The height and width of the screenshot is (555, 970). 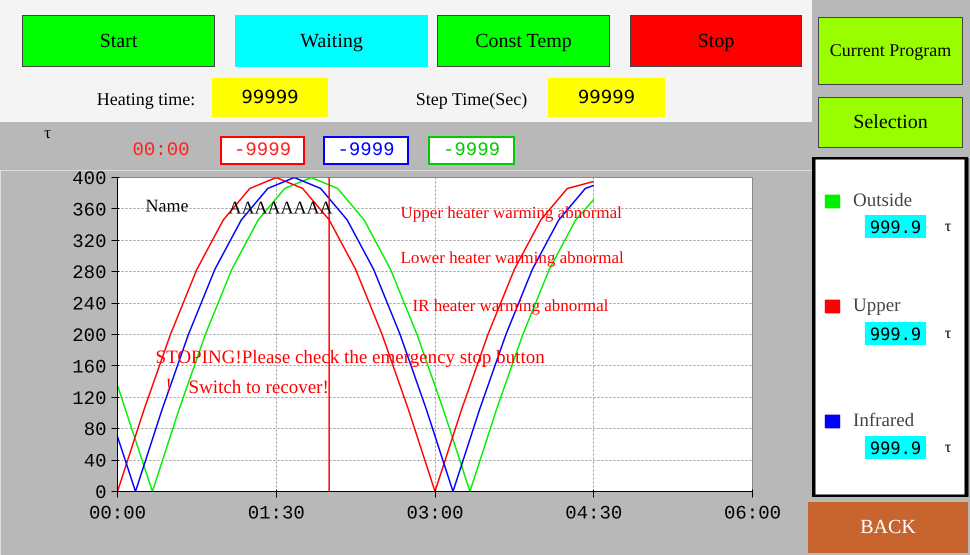 What do you see at coordinates (523, 41) in the screenshot?
I see `text: Const Temp` at bounding box center [523, 41].